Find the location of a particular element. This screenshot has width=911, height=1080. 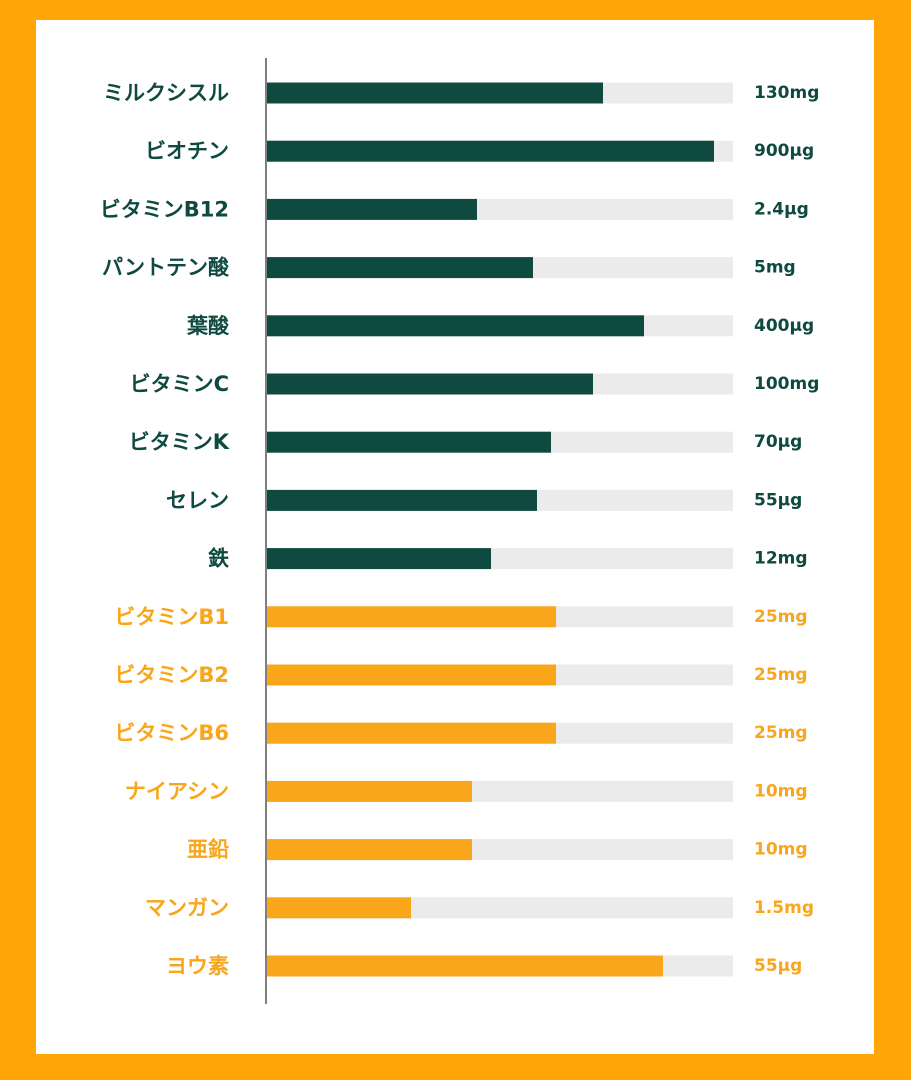

bar-row: ビタミンB12 2.4μg is located at coordinates (454, 209).